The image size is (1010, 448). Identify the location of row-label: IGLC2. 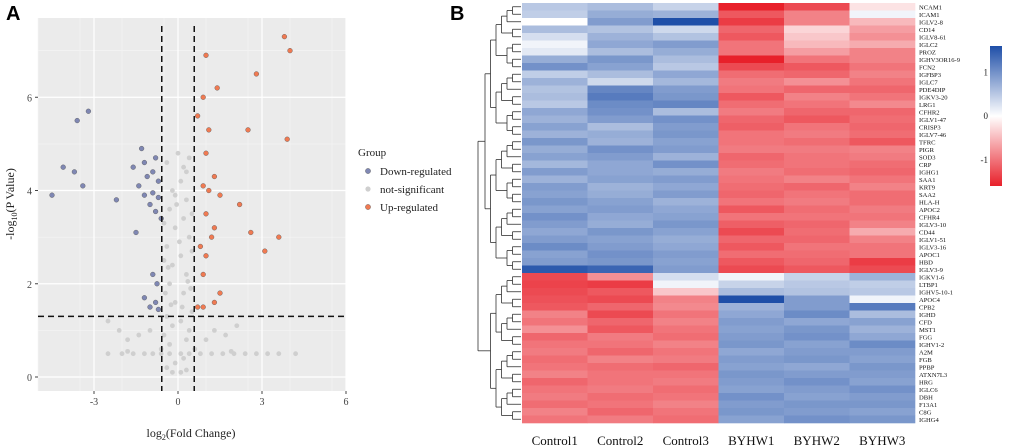
(928, 45).